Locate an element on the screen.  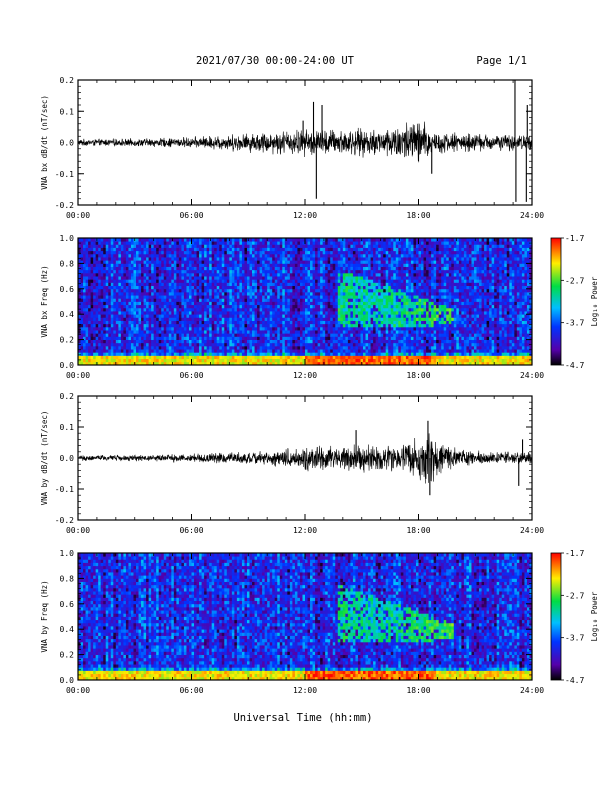
y-axis-label: VNA by Freq (Hz) is located at coordinates (44, 616).